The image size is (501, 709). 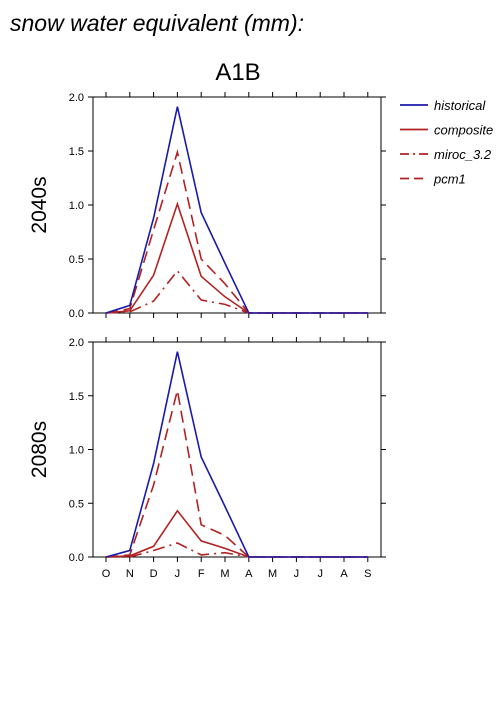 What do you see at coordinates (236, 533) in the screenshot?
I see `series-line-composite` at bounding box center [236, 533].